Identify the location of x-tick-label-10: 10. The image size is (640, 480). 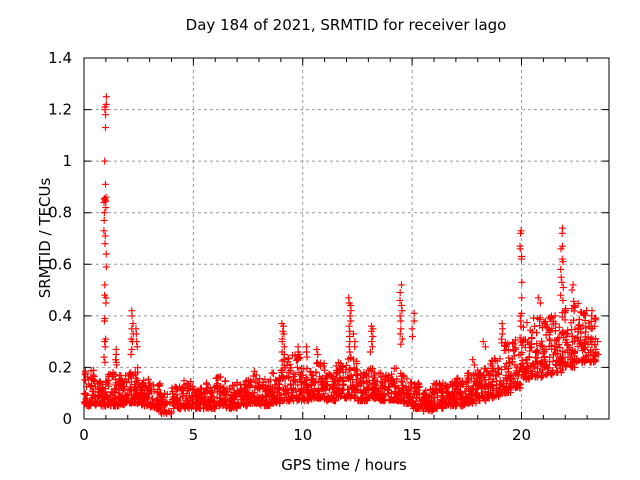
(302, 435).